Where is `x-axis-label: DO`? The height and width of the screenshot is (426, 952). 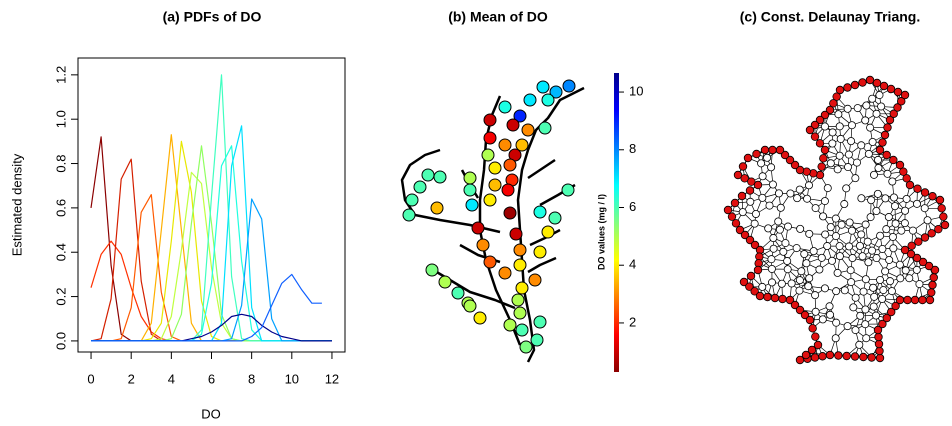
x-axis-label: DO is located at coordinates (211, 413).